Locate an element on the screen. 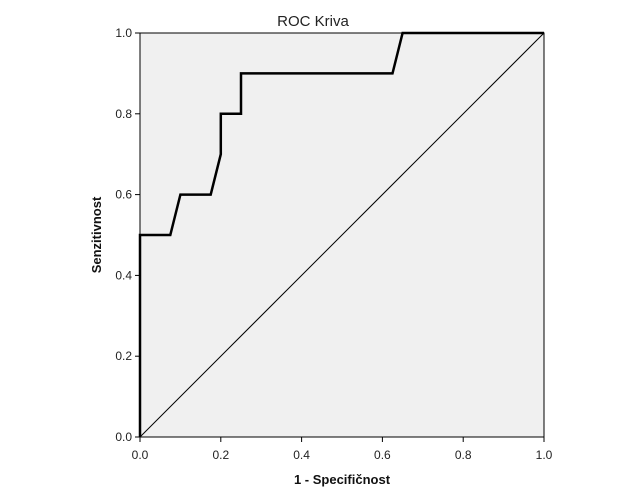 The image size is (626, 501). y-tick-label: 0.0 is located at coordinates (123, 437).